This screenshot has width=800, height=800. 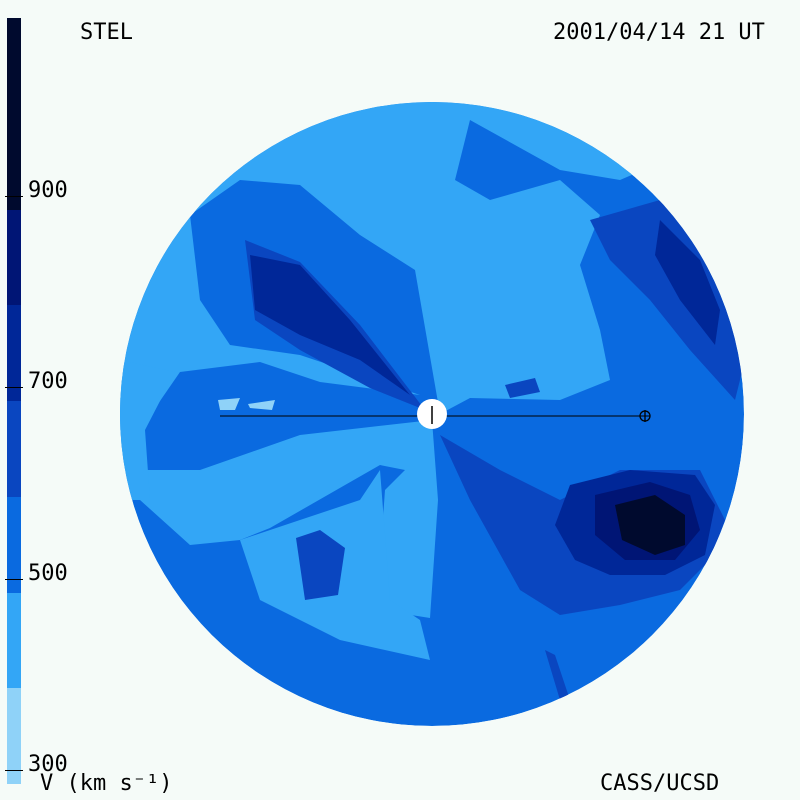 What do you see at coordinates (659, 32) in the screenshot?
I see `datetime-label: 2001/04/14 21 UT` at bounding box center [659, 32].